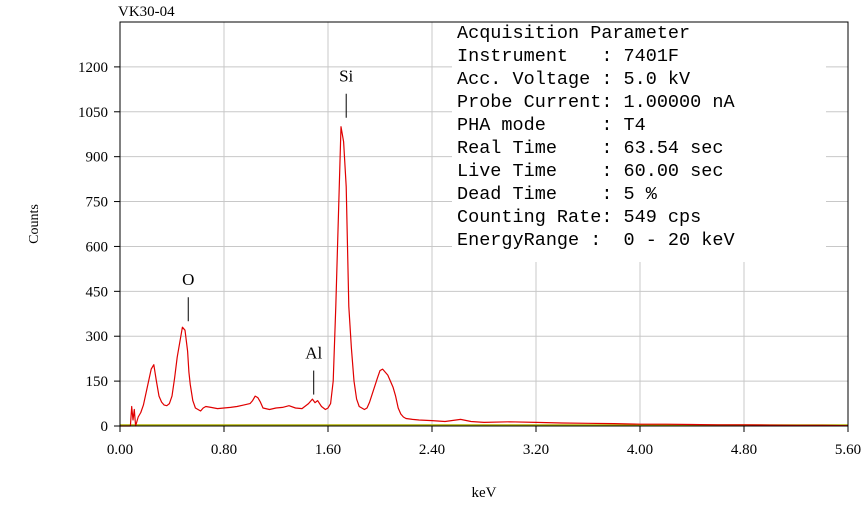 This screenshot has height=505, width=868. What do you see at coordinates (551, 125) in the screenshot?
I see `parameter-line: PHA mode : T4` at bounding box center [551, 125].